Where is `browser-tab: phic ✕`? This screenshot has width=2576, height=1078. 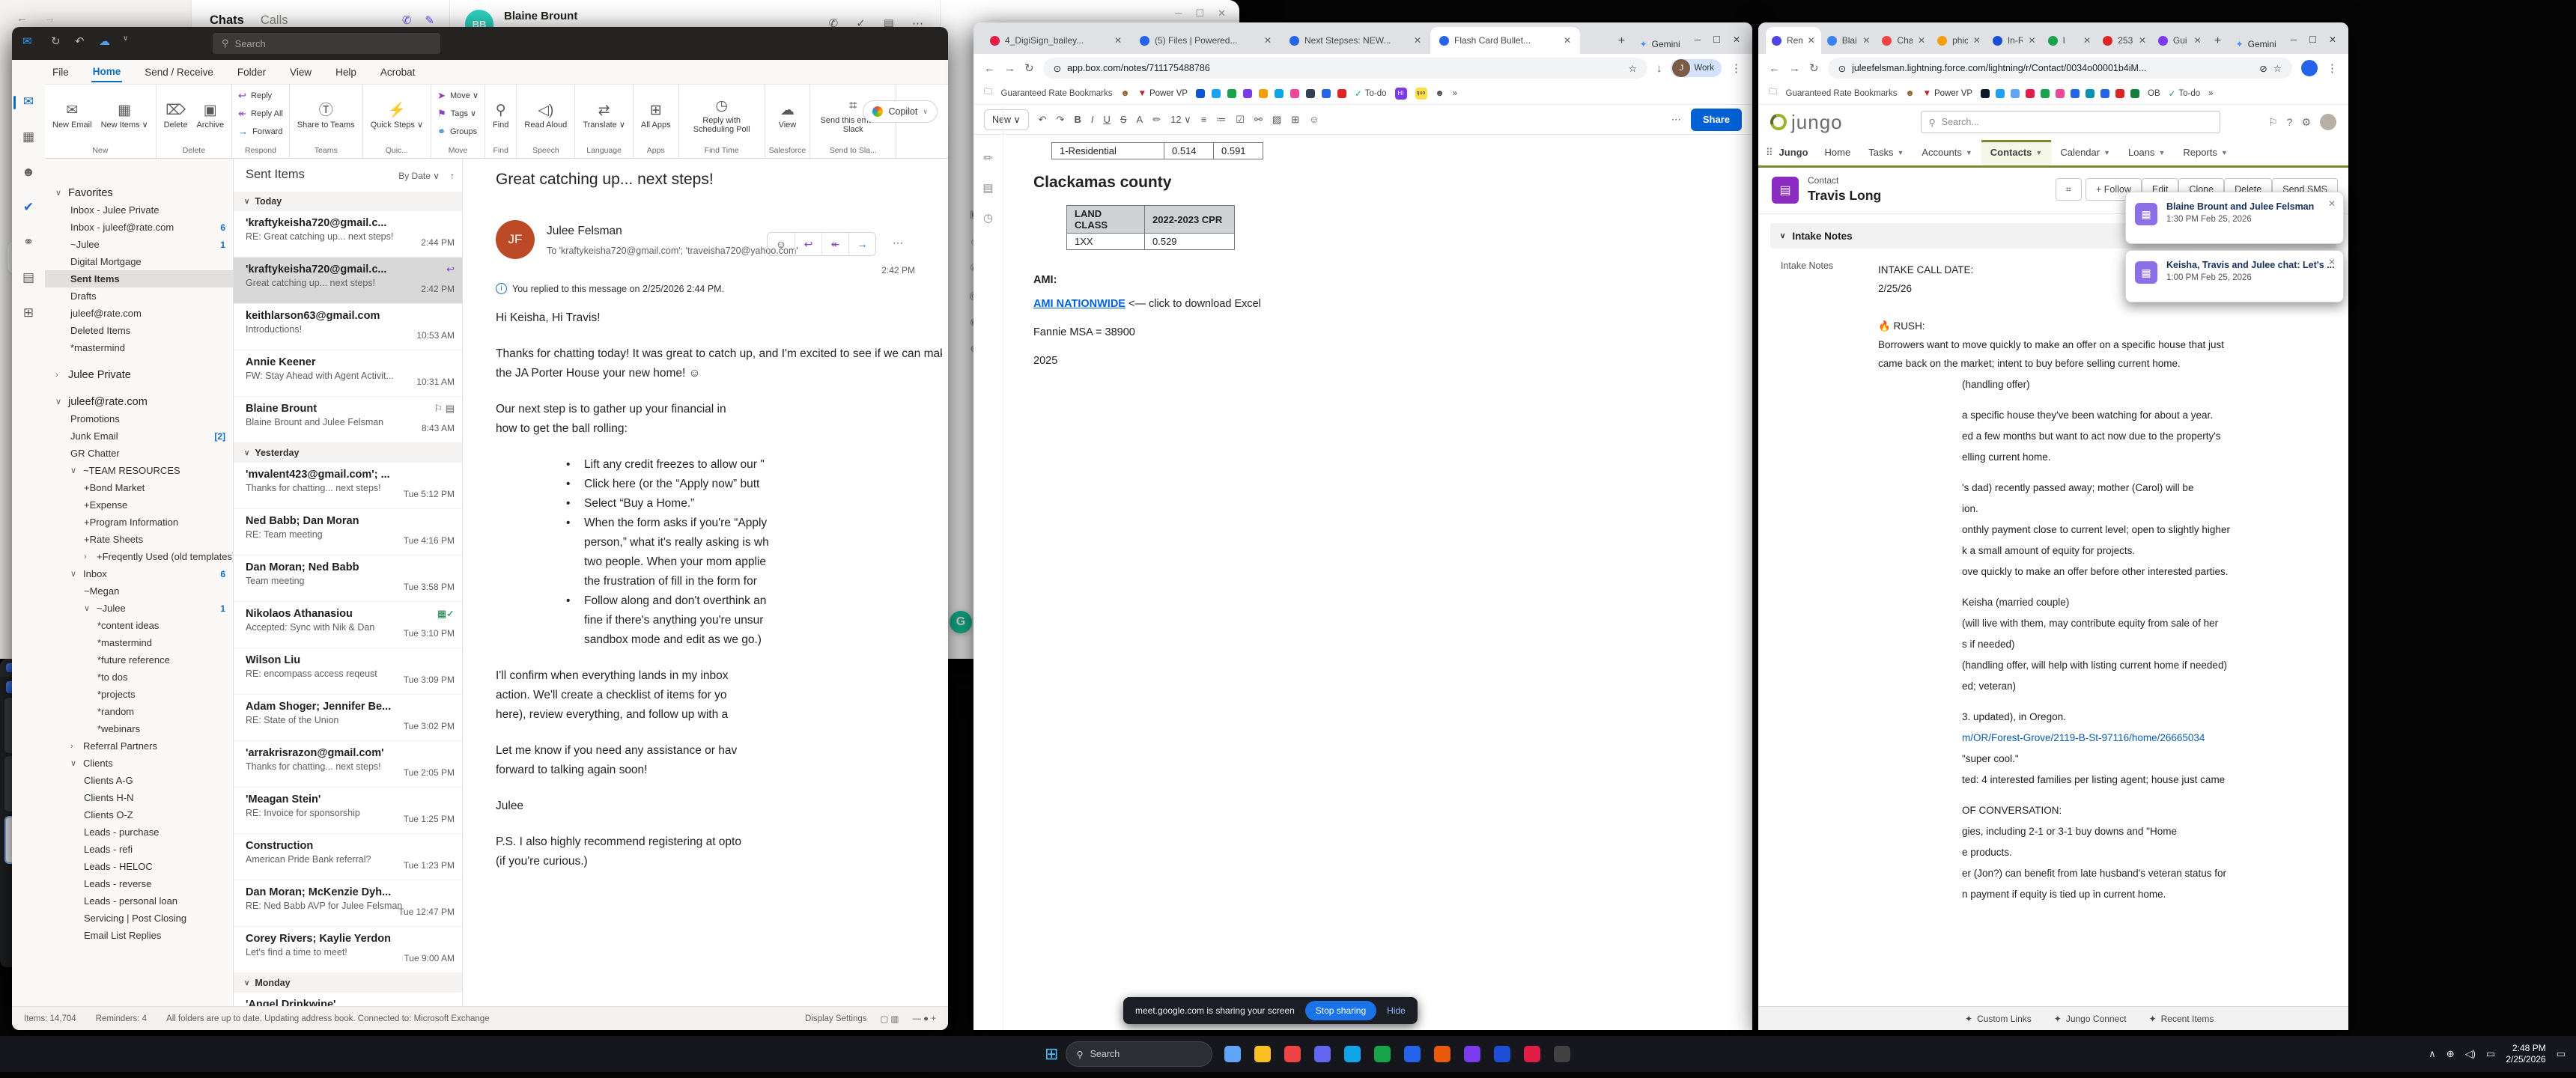 browser-tab: phic ✕ is located at coordinates (1959, 40).